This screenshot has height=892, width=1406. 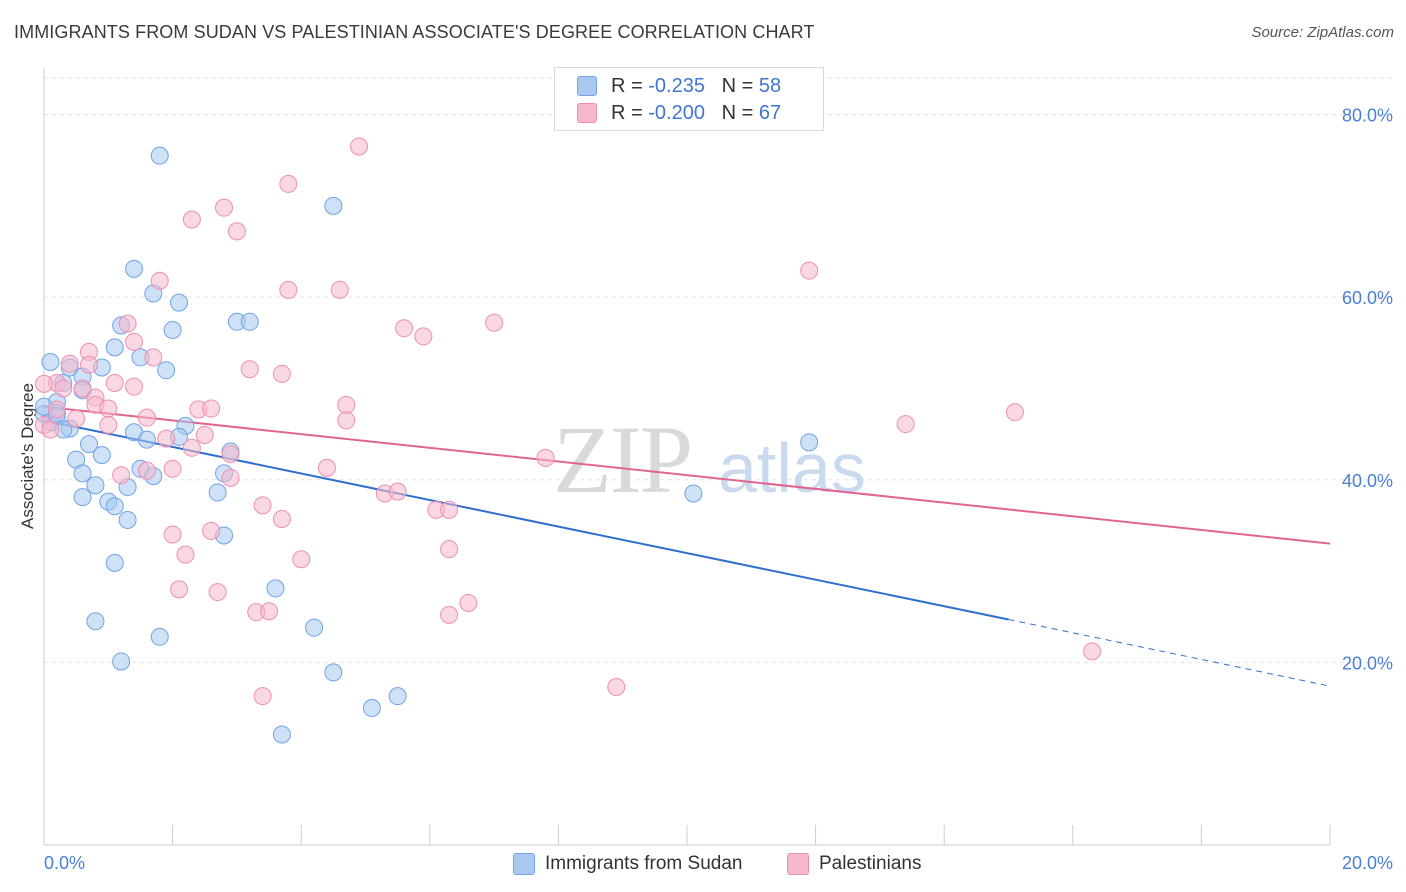 I want to click on legend-swatch-sudan, so click(x=524, y=864).